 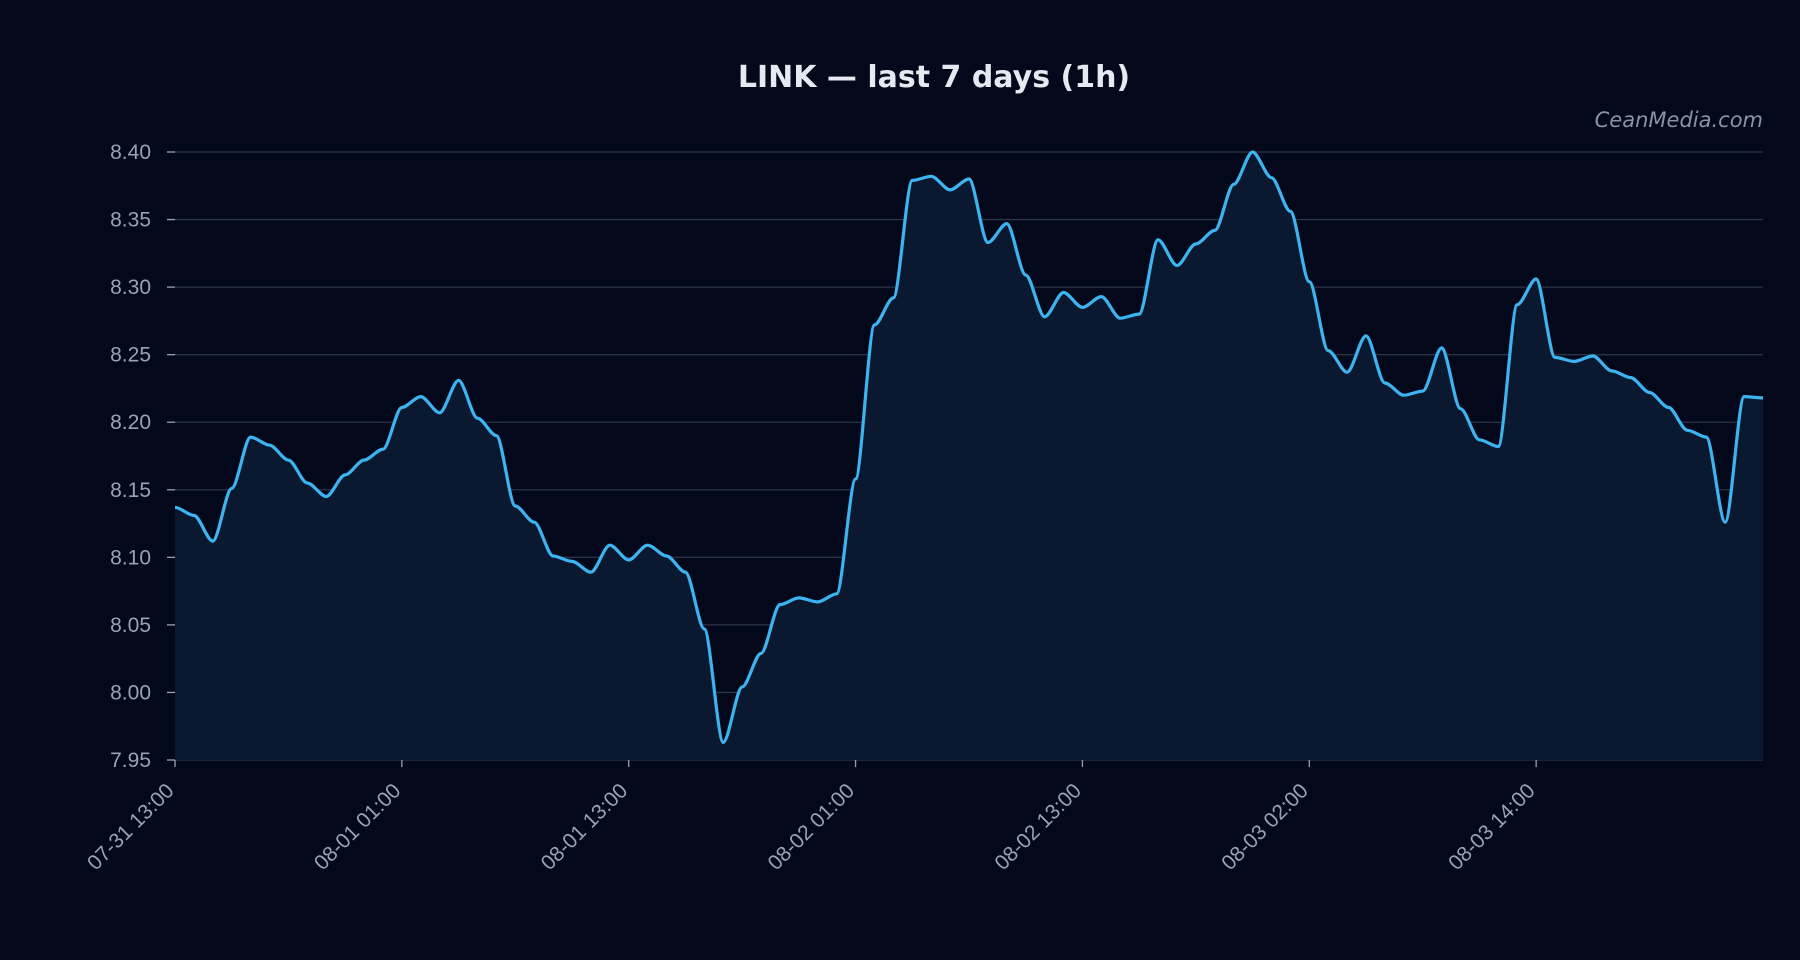 What do you see at coordinates (130, 422) in the screenshot?
I see `y-tick-label: 8.20` at bounding box center [130, 422].